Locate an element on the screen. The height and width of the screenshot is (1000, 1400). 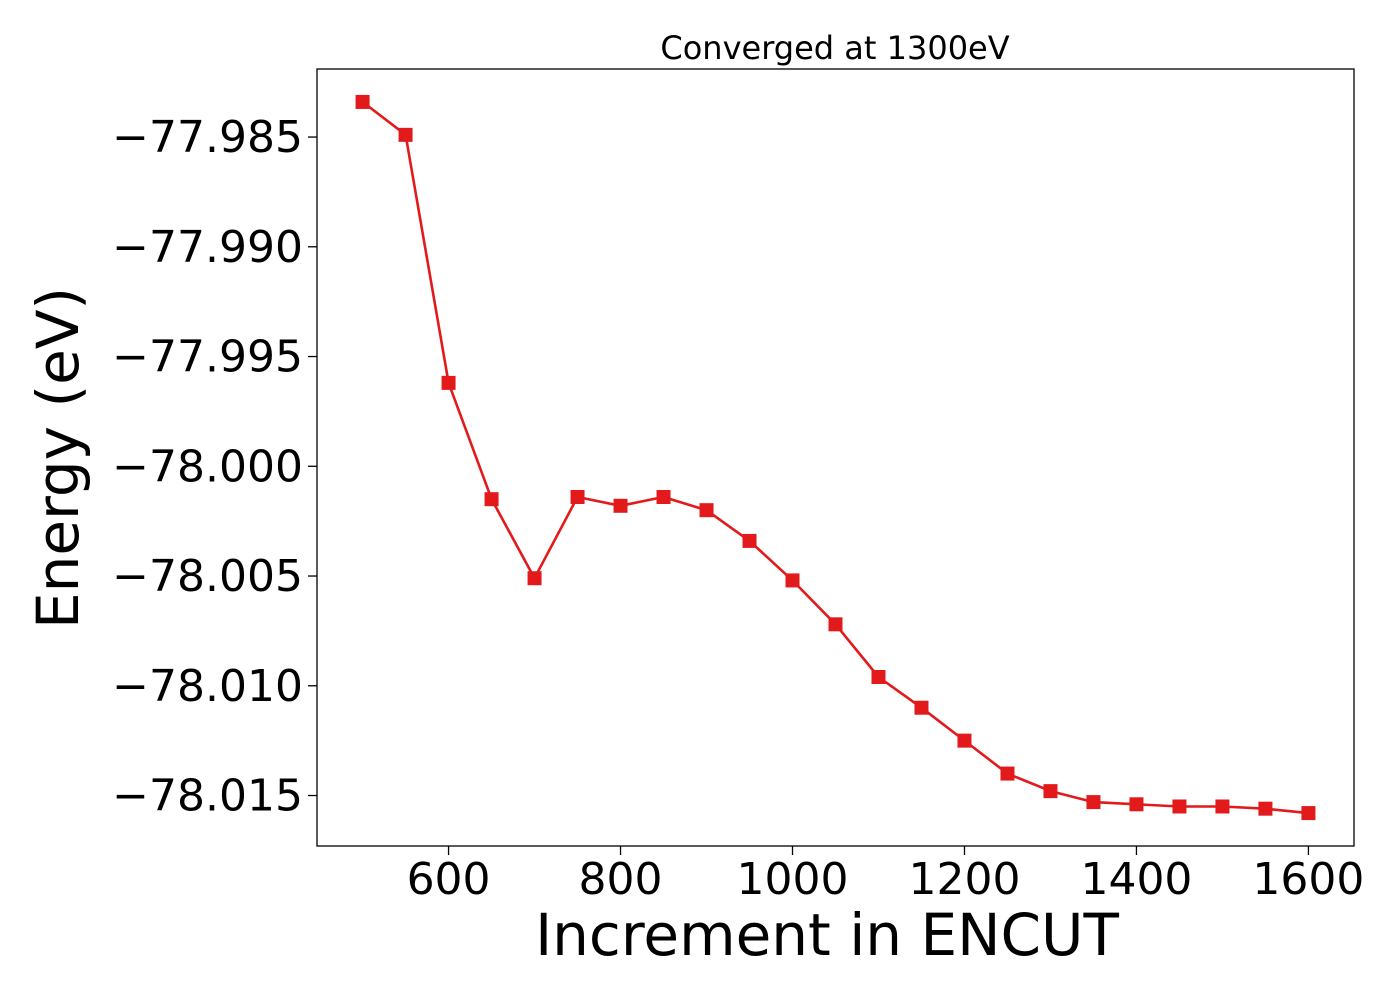
x-tick-label: 800 is located at coordinates (621, 879).